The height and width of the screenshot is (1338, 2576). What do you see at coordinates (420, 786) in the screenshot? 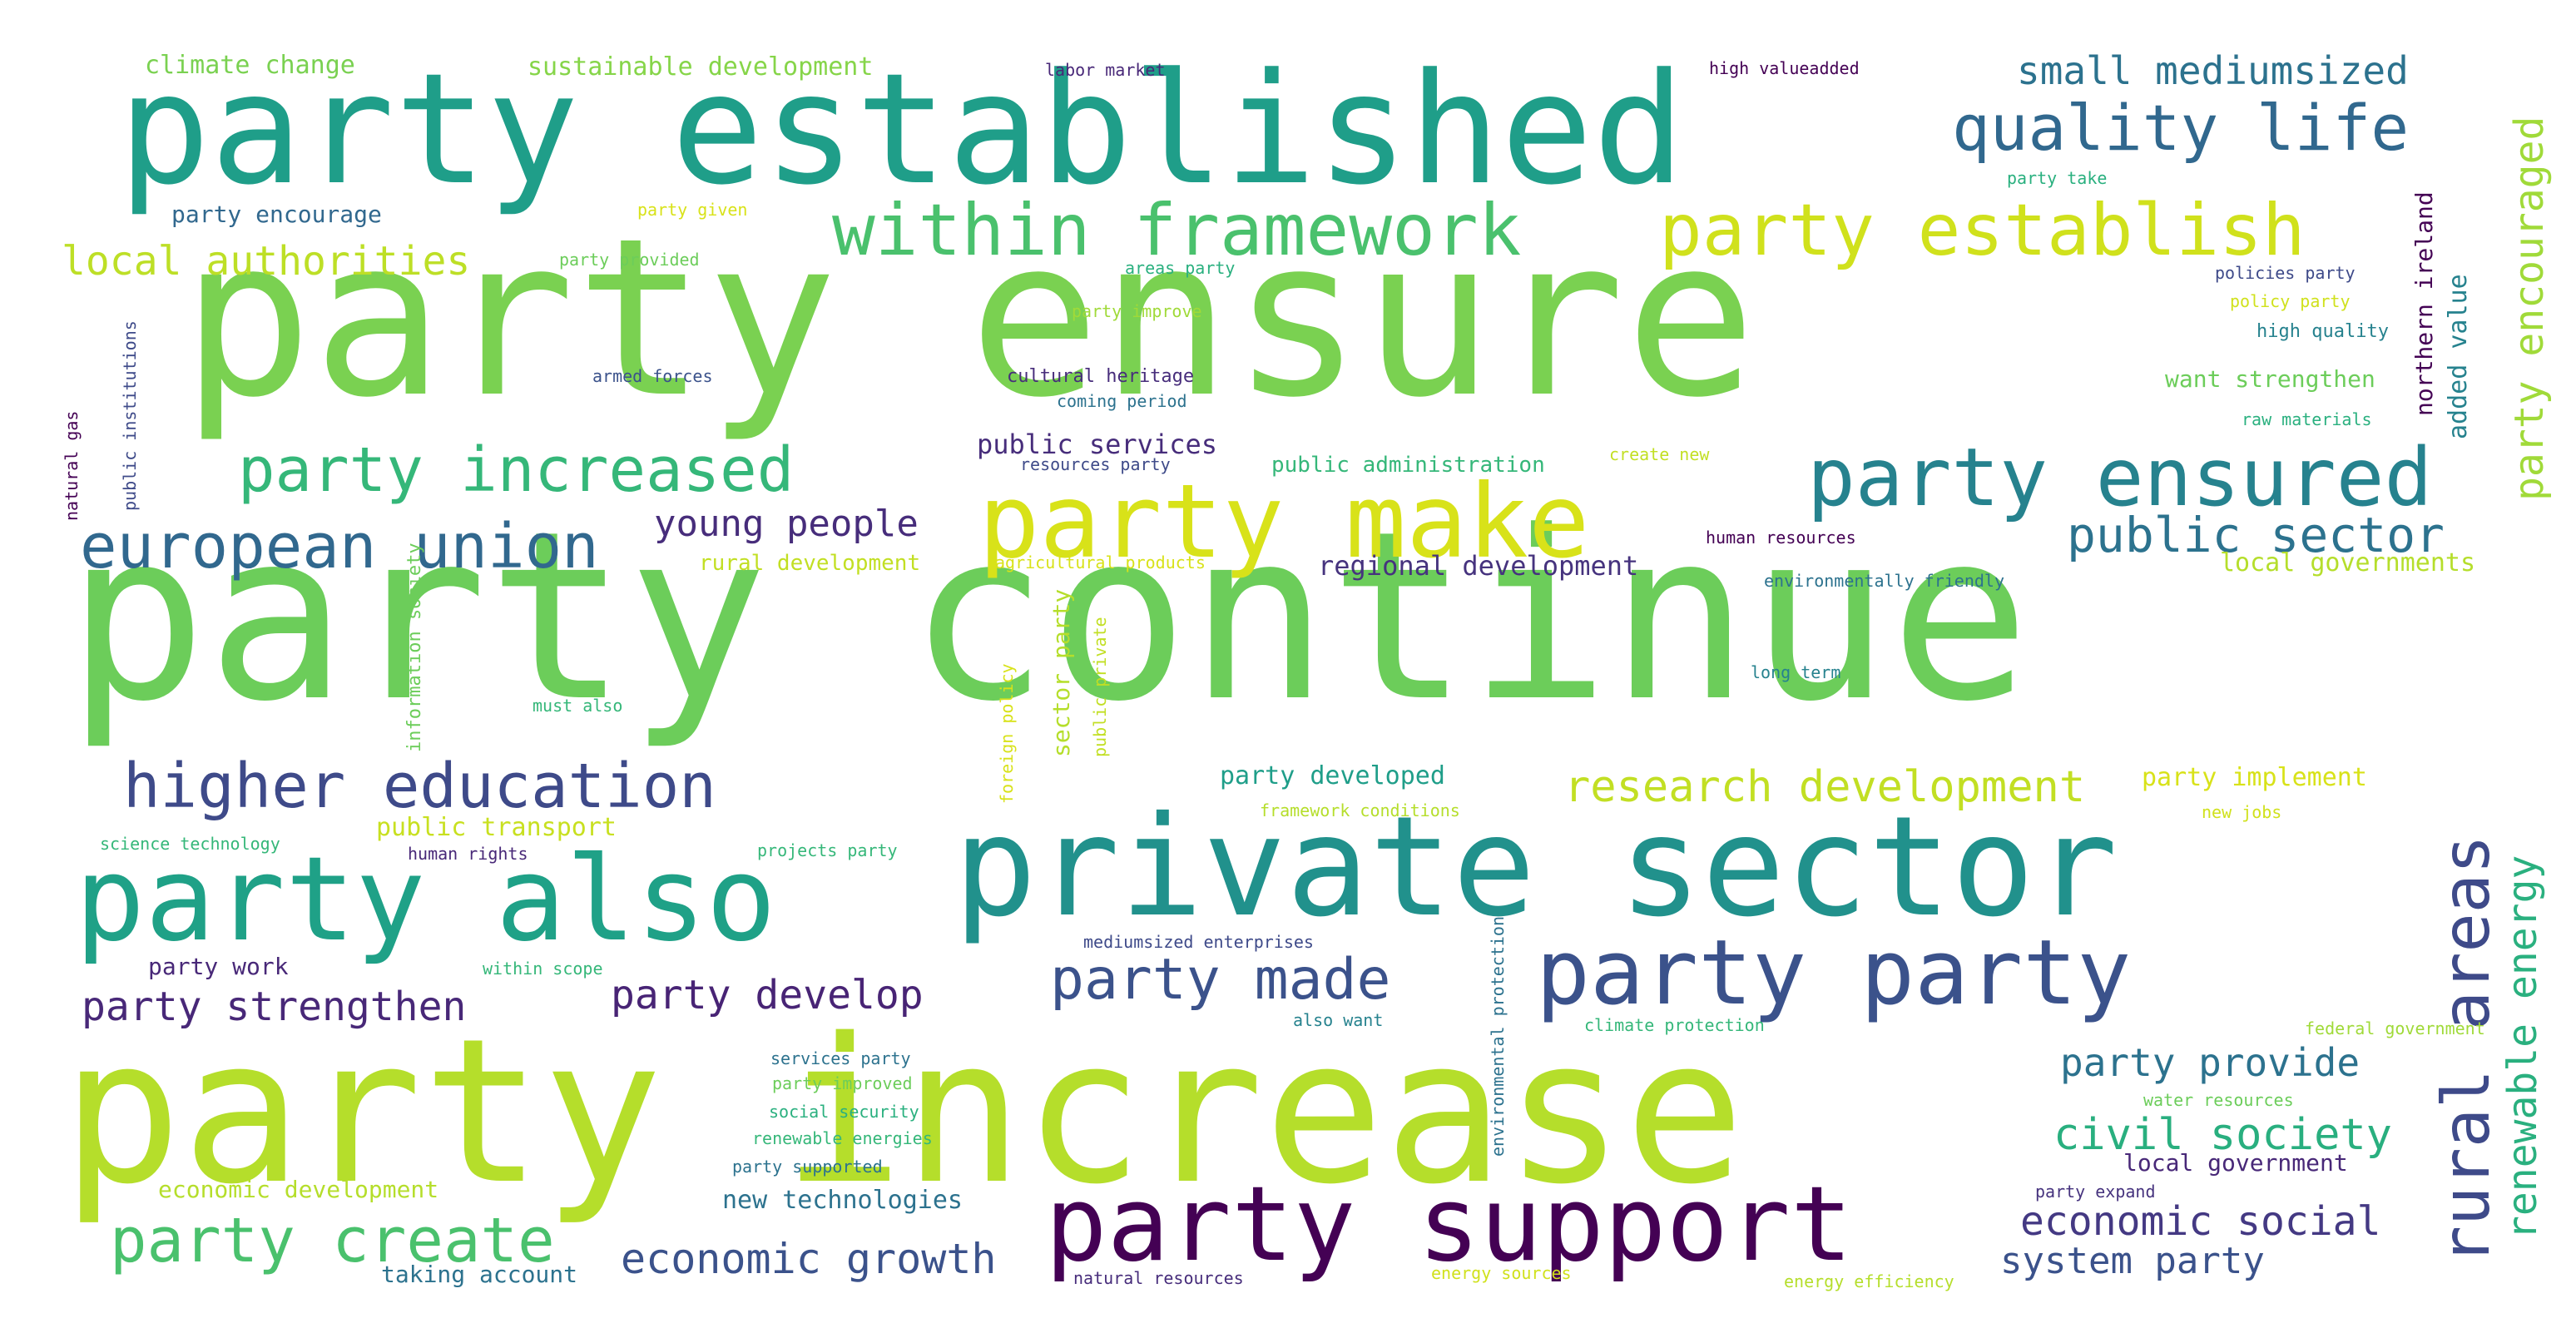
I see `word-higher-education: higher education` at bounding box center [420, 786].